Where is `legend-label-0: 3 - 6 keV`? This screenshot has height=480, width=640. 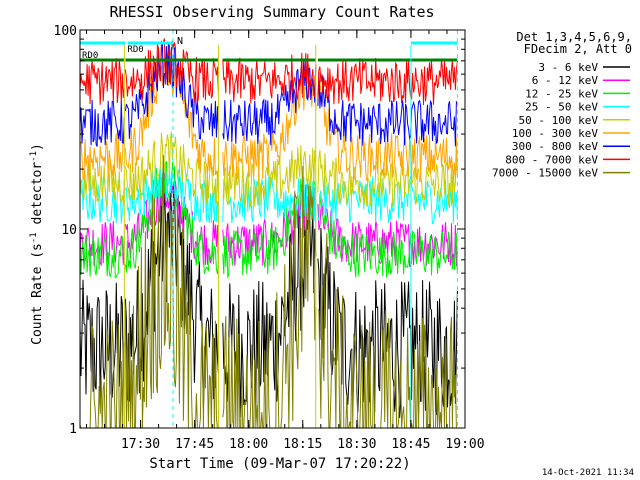
legend-label-0: 3 - 6 keV is located at coordinates (568, 67).